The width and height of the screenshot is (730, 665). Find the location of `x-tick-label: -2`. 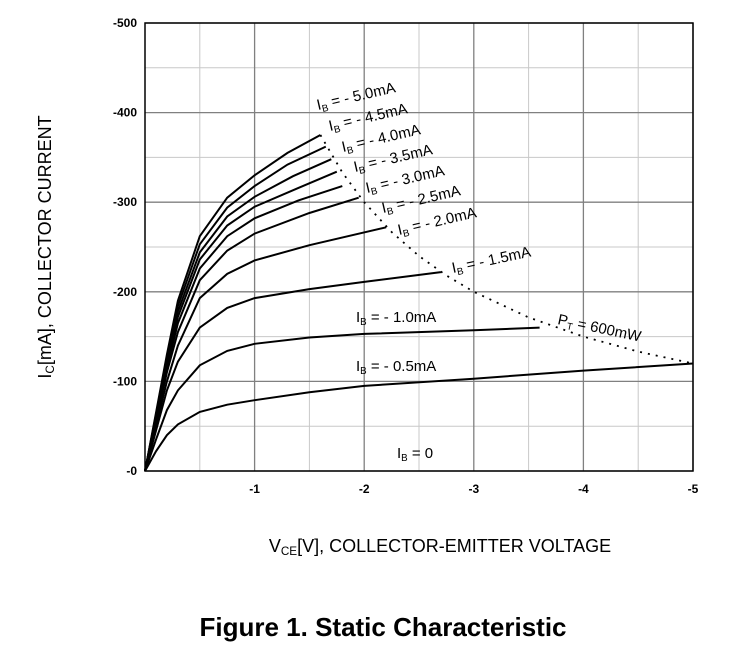

x-tick-label: -2 is located at coordinates (364, 489).